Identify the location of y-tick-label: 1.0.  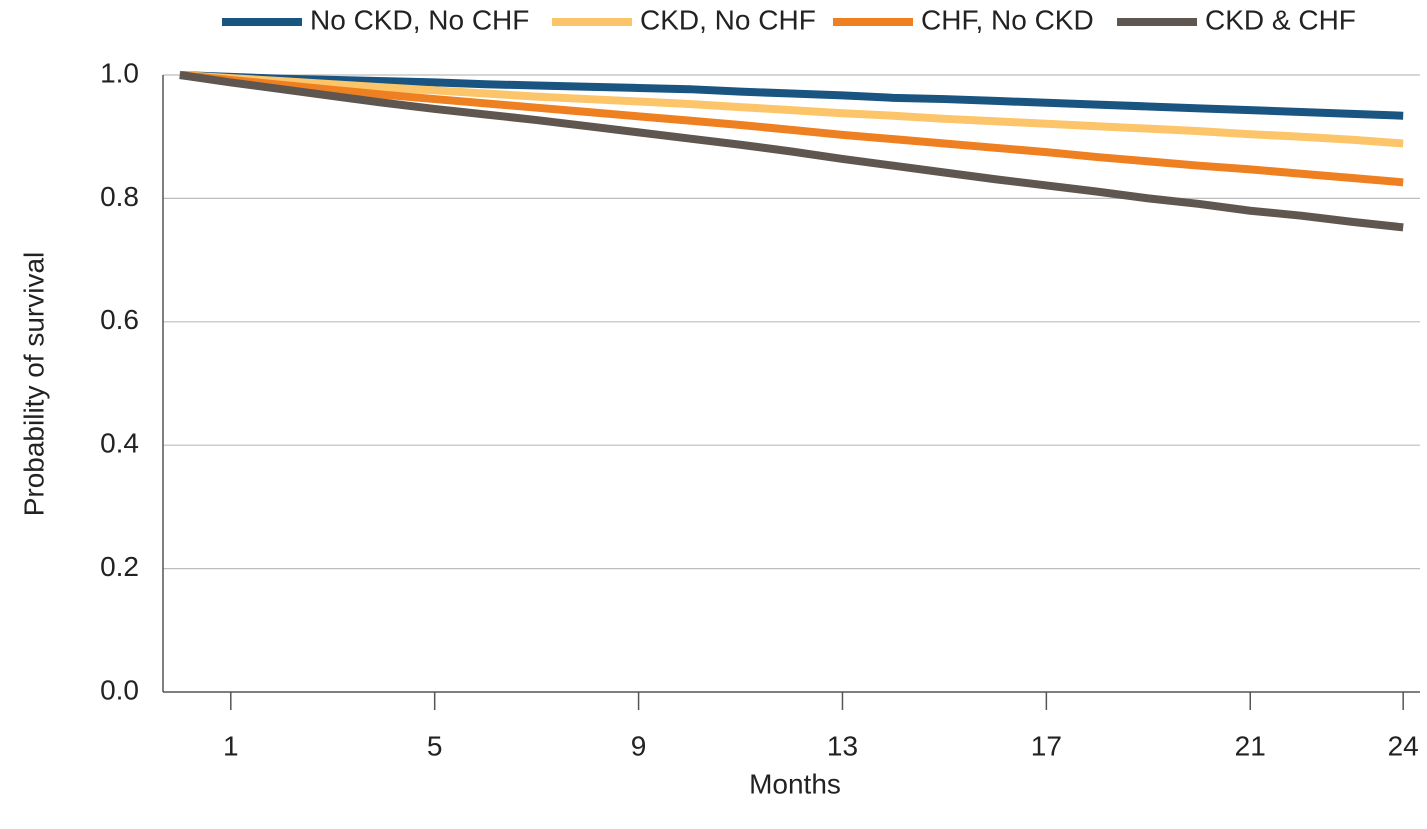
(119, 72).